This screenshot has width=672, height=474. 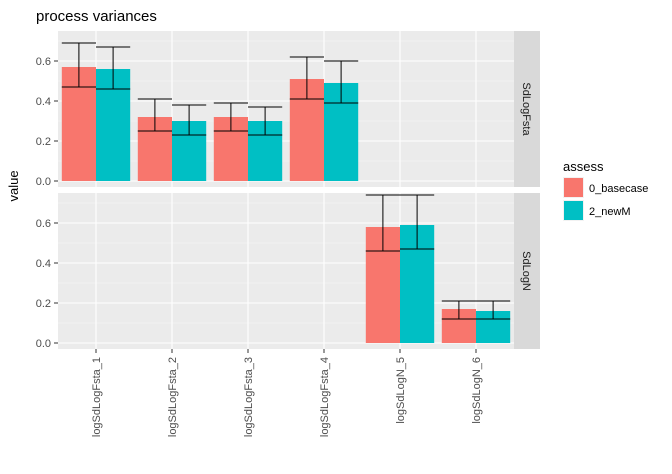 What do you see at coordinates (325, 397) in the screenshot?
I see `x-tick-label: logSdLogFsta_4` at bounding box center [325, 397].